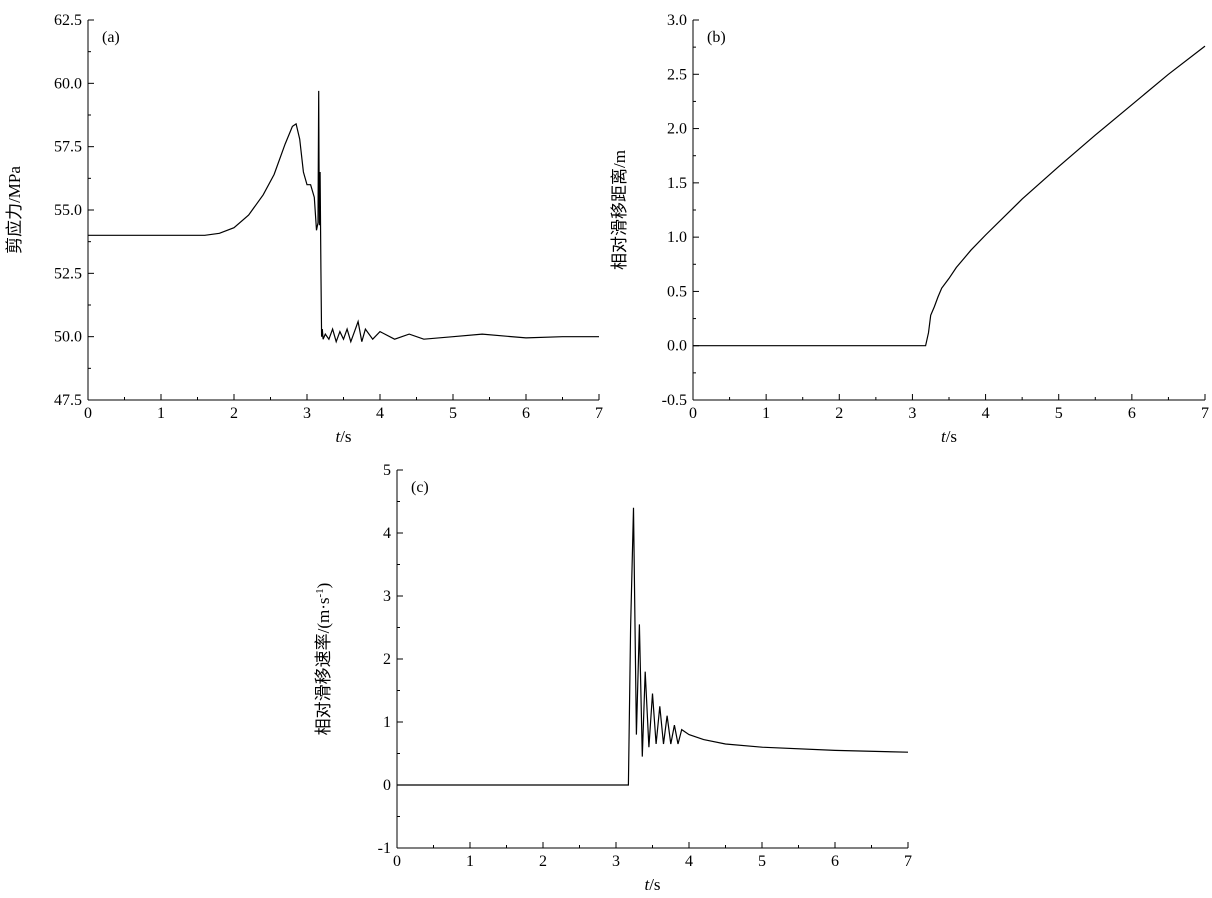 The image size is (1212, 898). What do you see at coordinates (716, 37) in the screenshot?
I see `panel-label: (b)` at bounding box center [716, 37].